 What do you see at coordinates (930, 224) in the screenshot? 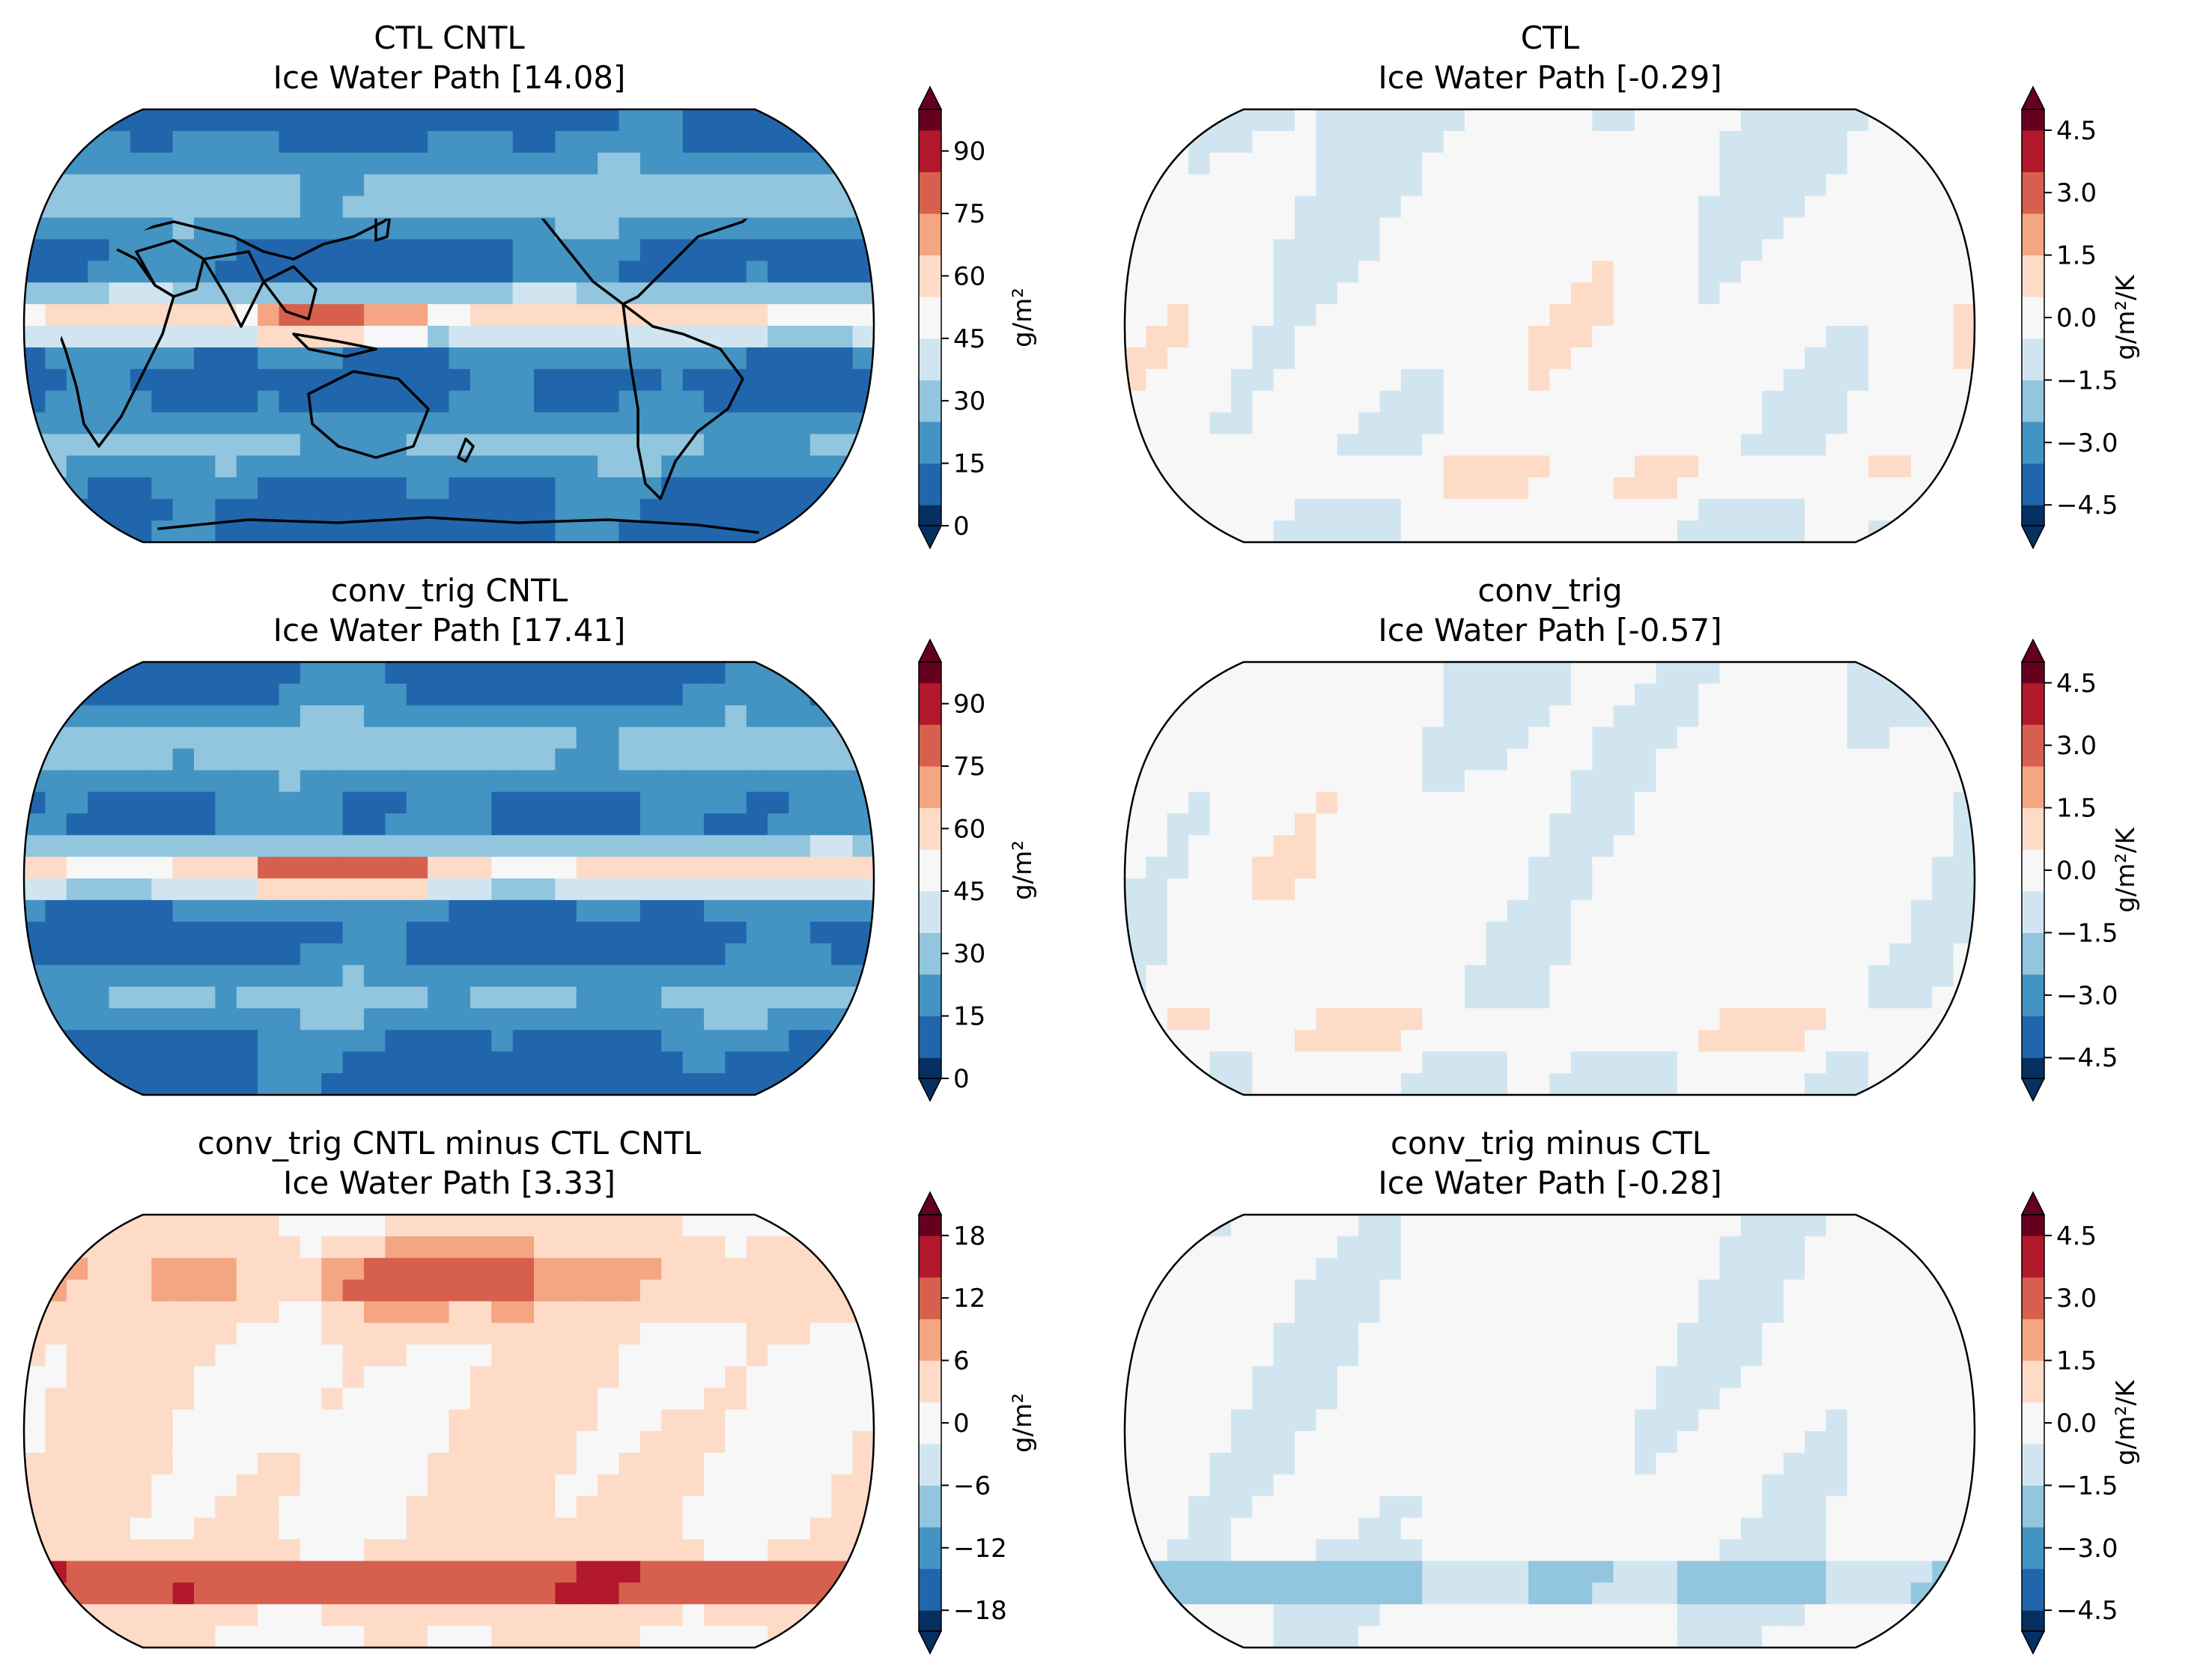
I see `colorbar-band` at bounding box center [930, 224].